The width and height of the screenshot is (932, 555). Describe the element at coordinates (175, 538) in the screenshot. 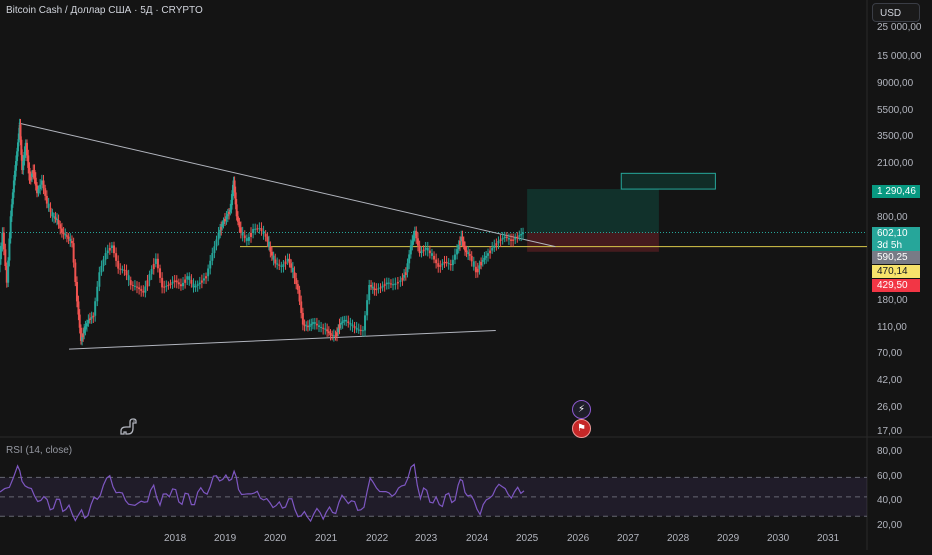

I see `time-axis-label: 2018` at that location.